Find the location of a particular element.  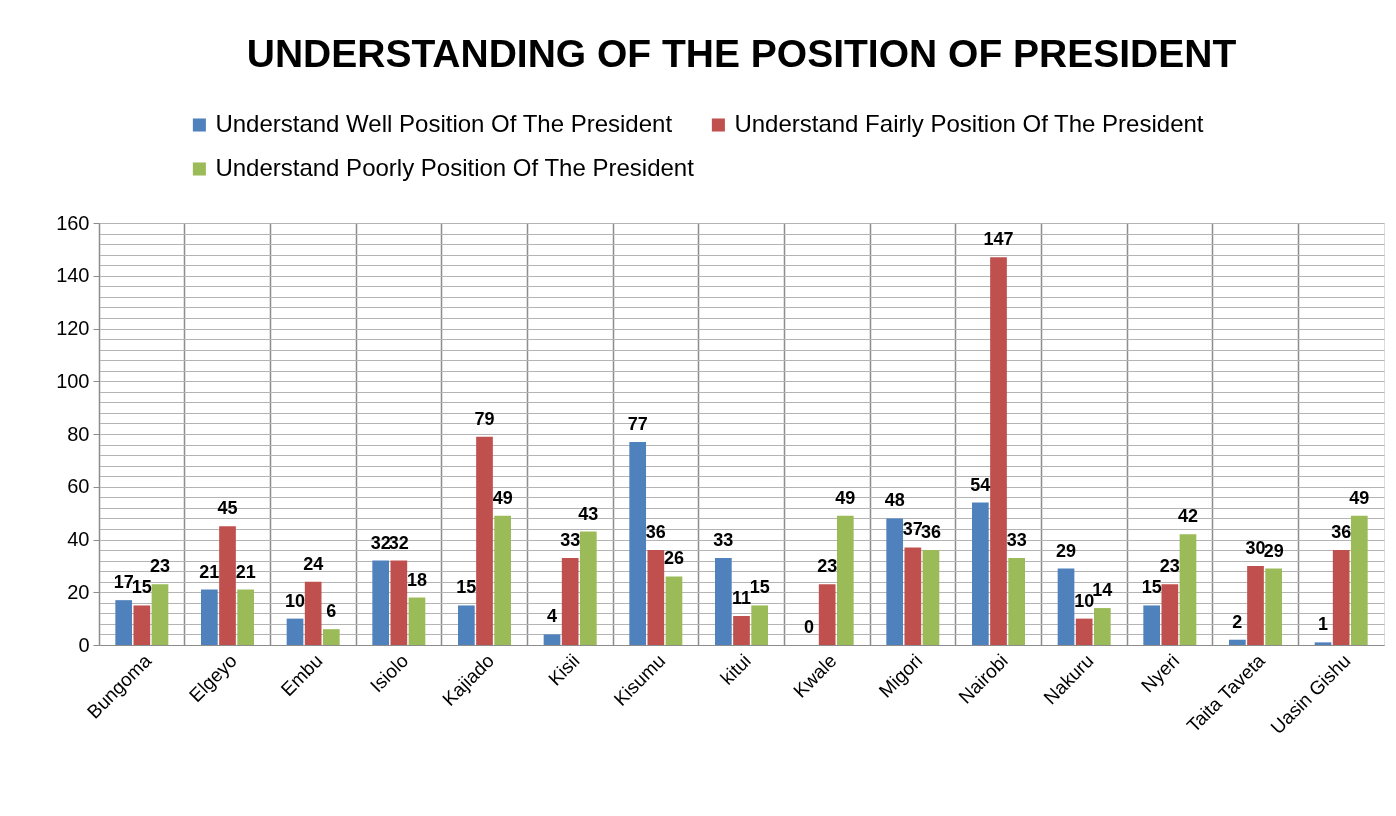

data-label: 42 is located at coordinates (1187, 516).